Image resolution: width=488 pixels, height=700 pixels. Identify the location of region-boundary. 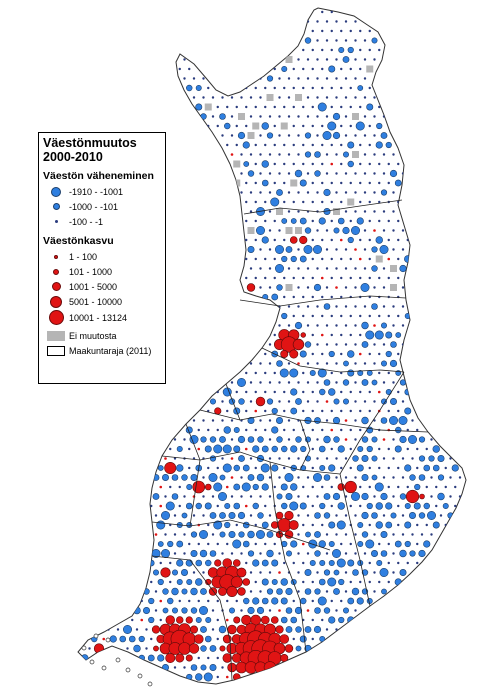
(305, 445).